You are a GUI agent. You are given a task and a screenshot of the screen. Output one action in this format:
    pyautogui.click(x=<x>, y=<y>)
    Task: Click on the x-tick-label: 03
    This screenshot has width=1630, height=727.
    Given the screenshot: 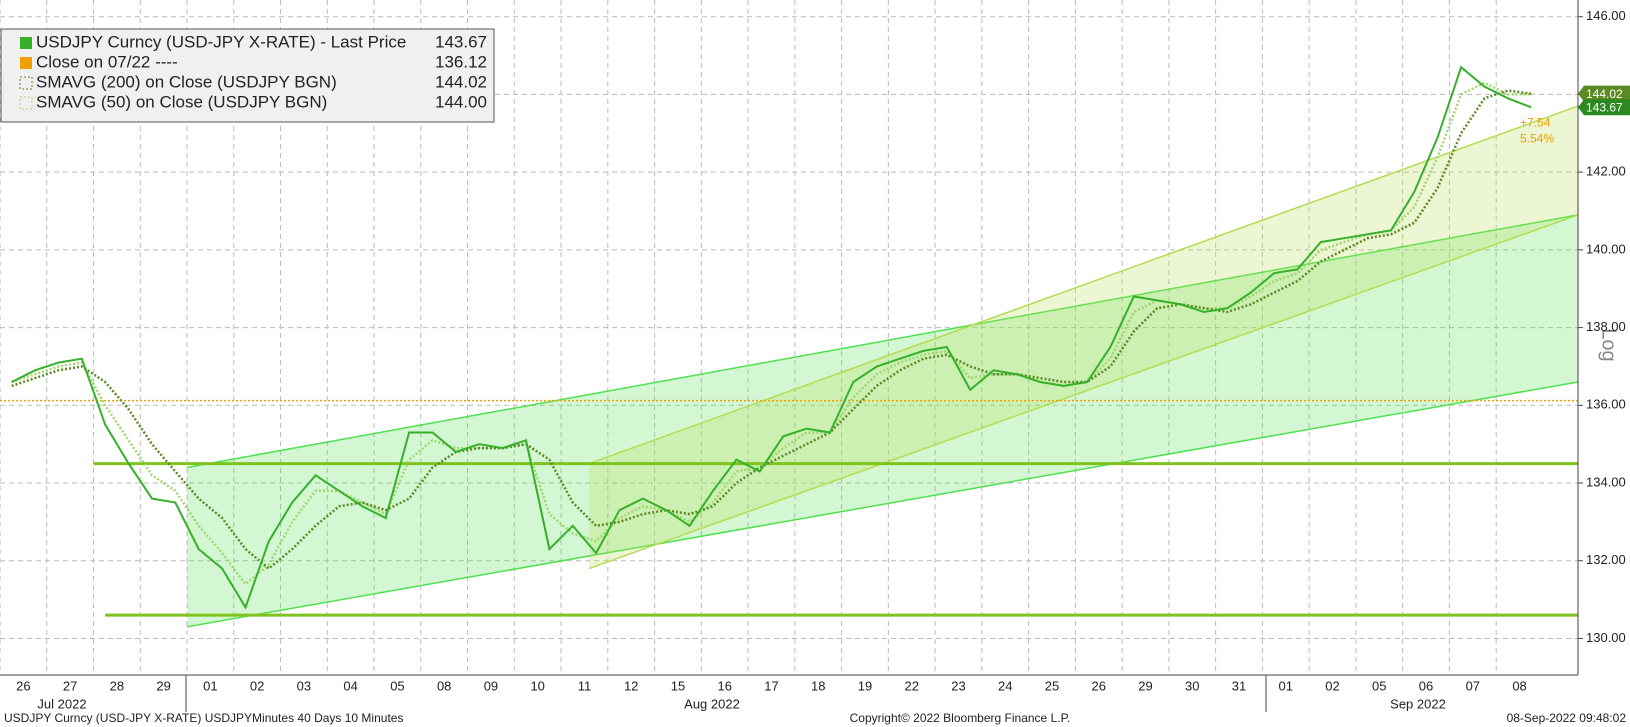 What is the action you would take?
    pyautogui.click(x=304, y=685)
    